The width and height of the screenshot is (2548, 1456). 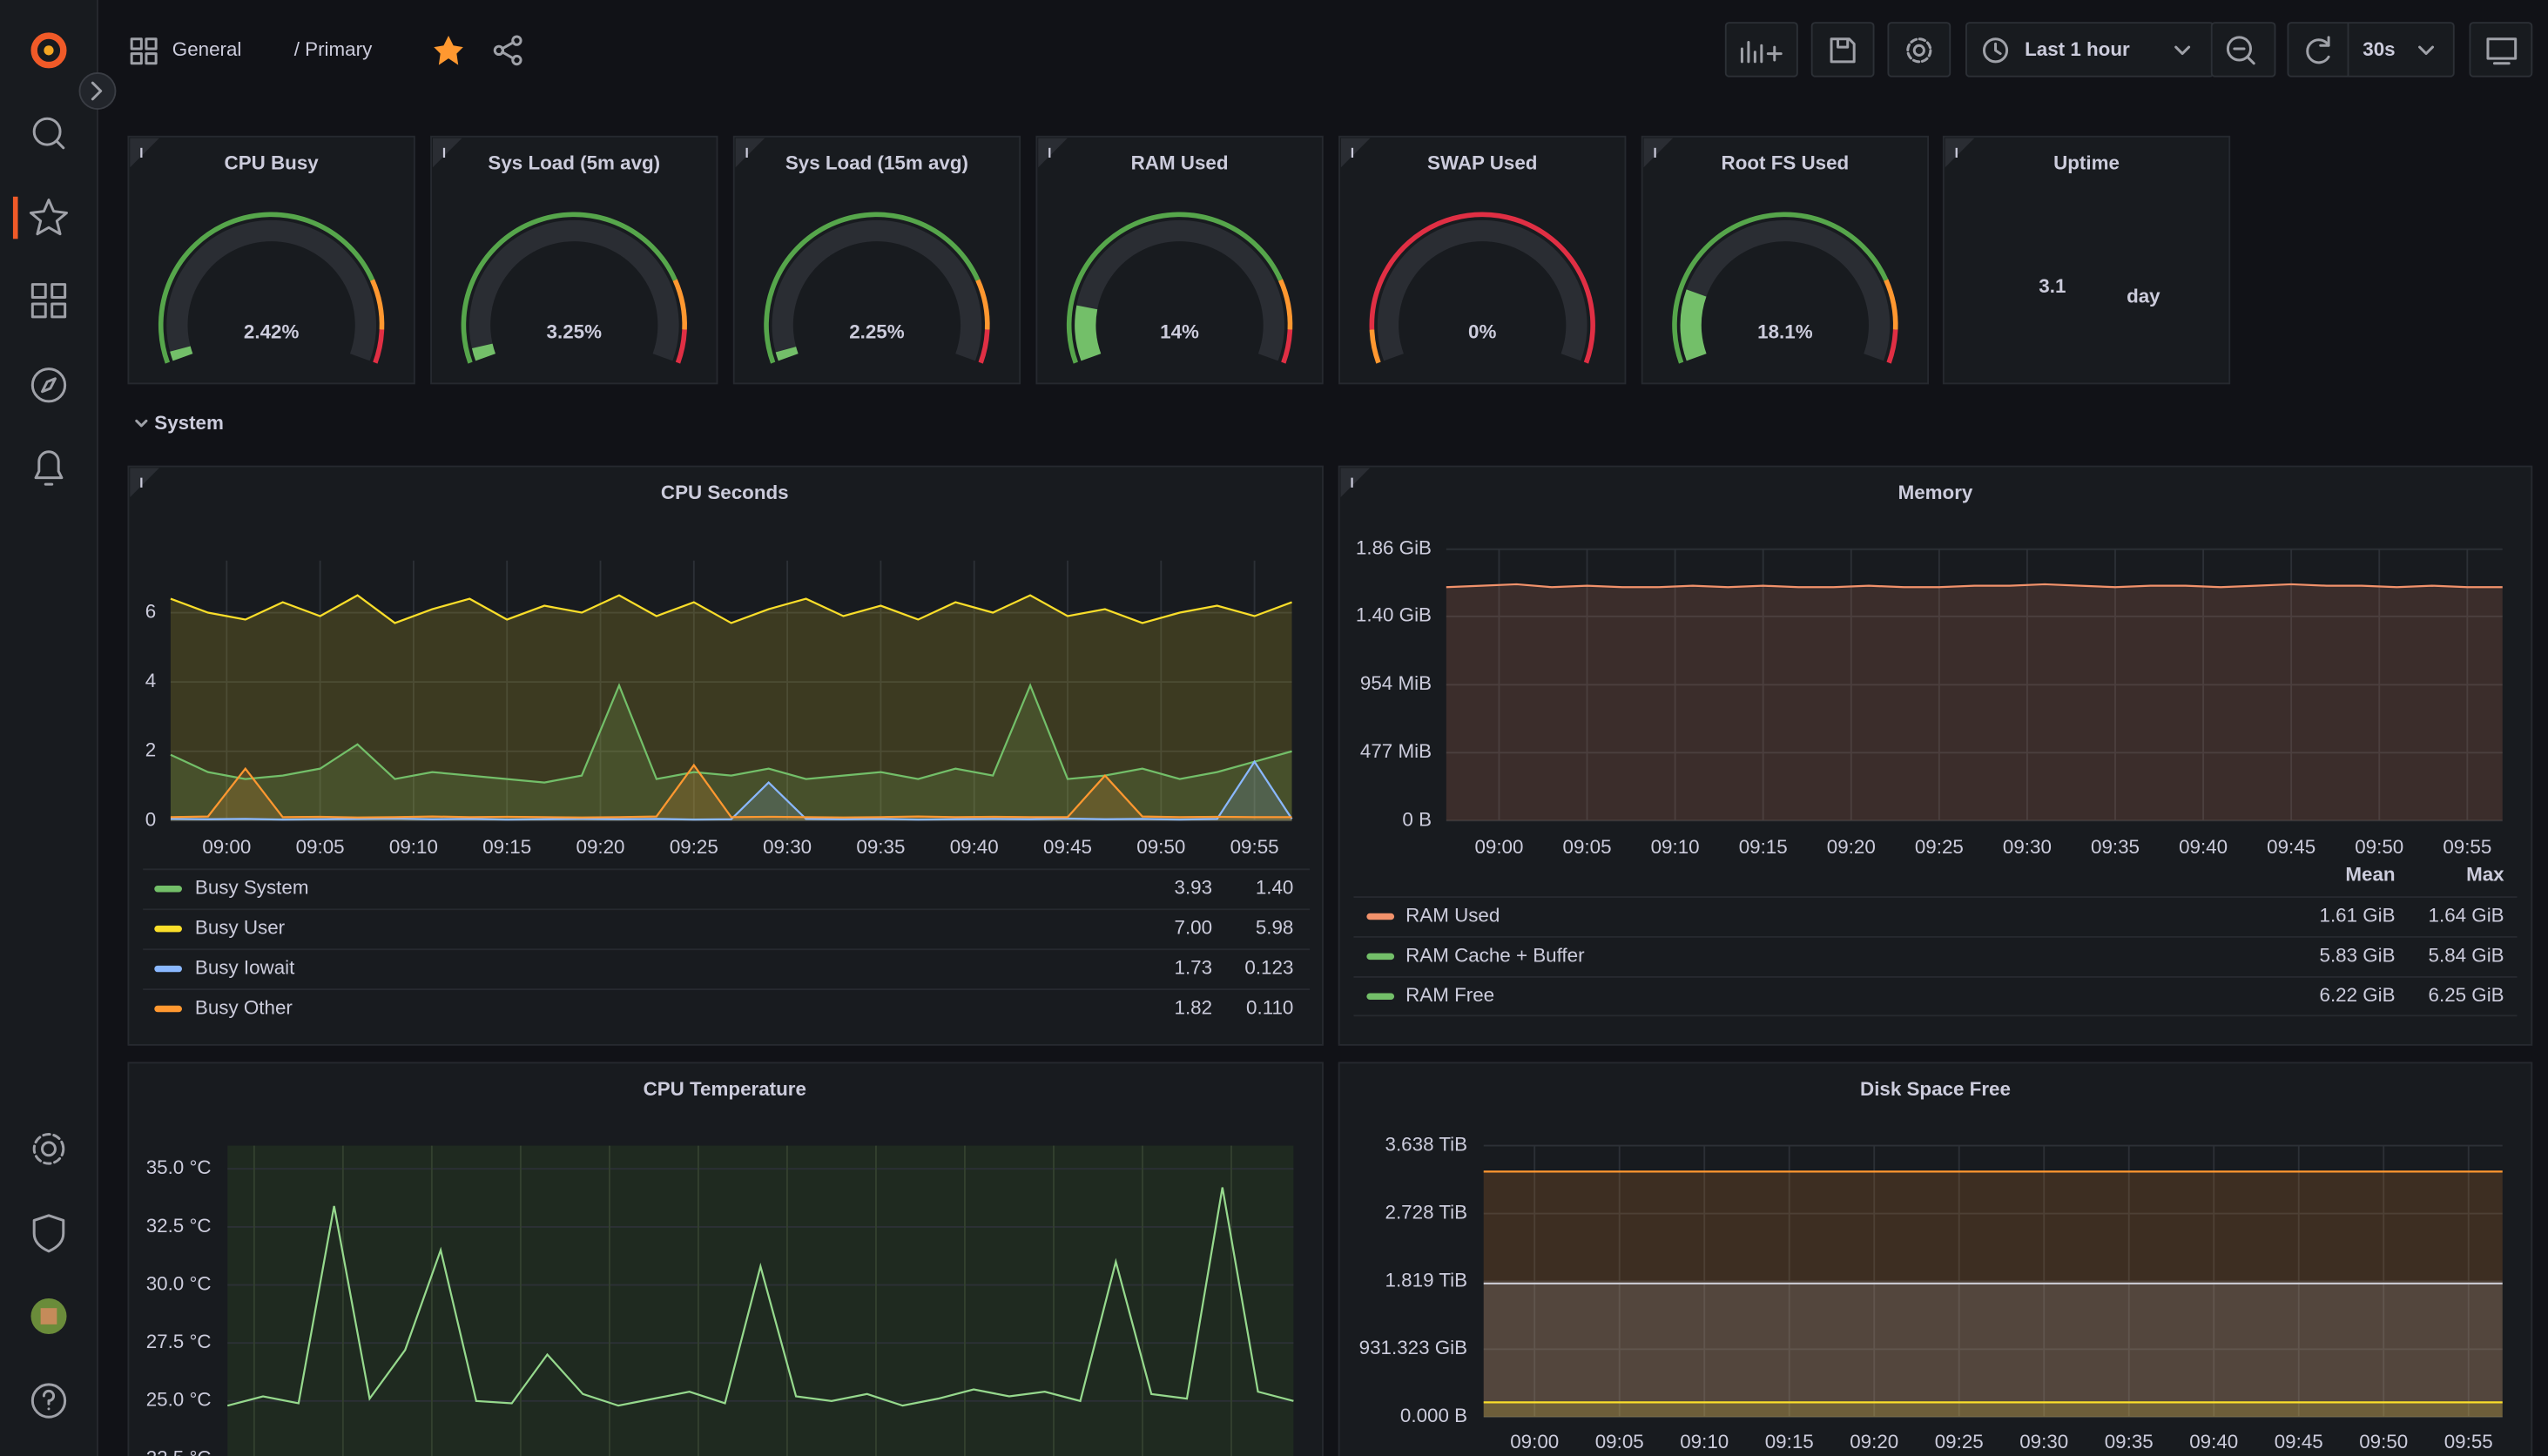 What do you see at coordinates (1180, 162) in the screenshot?
I see `panel-title: RAM Used` at bounding box center [1180, 162].